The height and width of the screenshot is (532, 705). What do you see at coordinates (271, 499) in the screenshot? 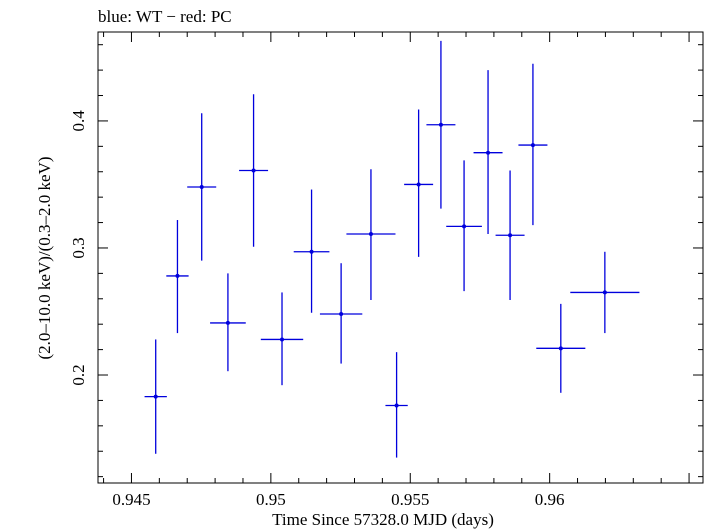
I see `x-tick-label: 0.95` at bounding box center [271, 499].